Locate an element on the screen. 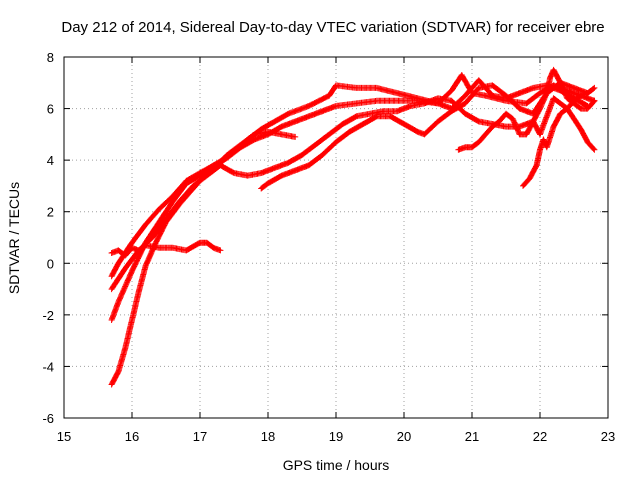 This screenshot has width=640, height=480. y-tick-label: -4 is located at coordinates (48, 366).